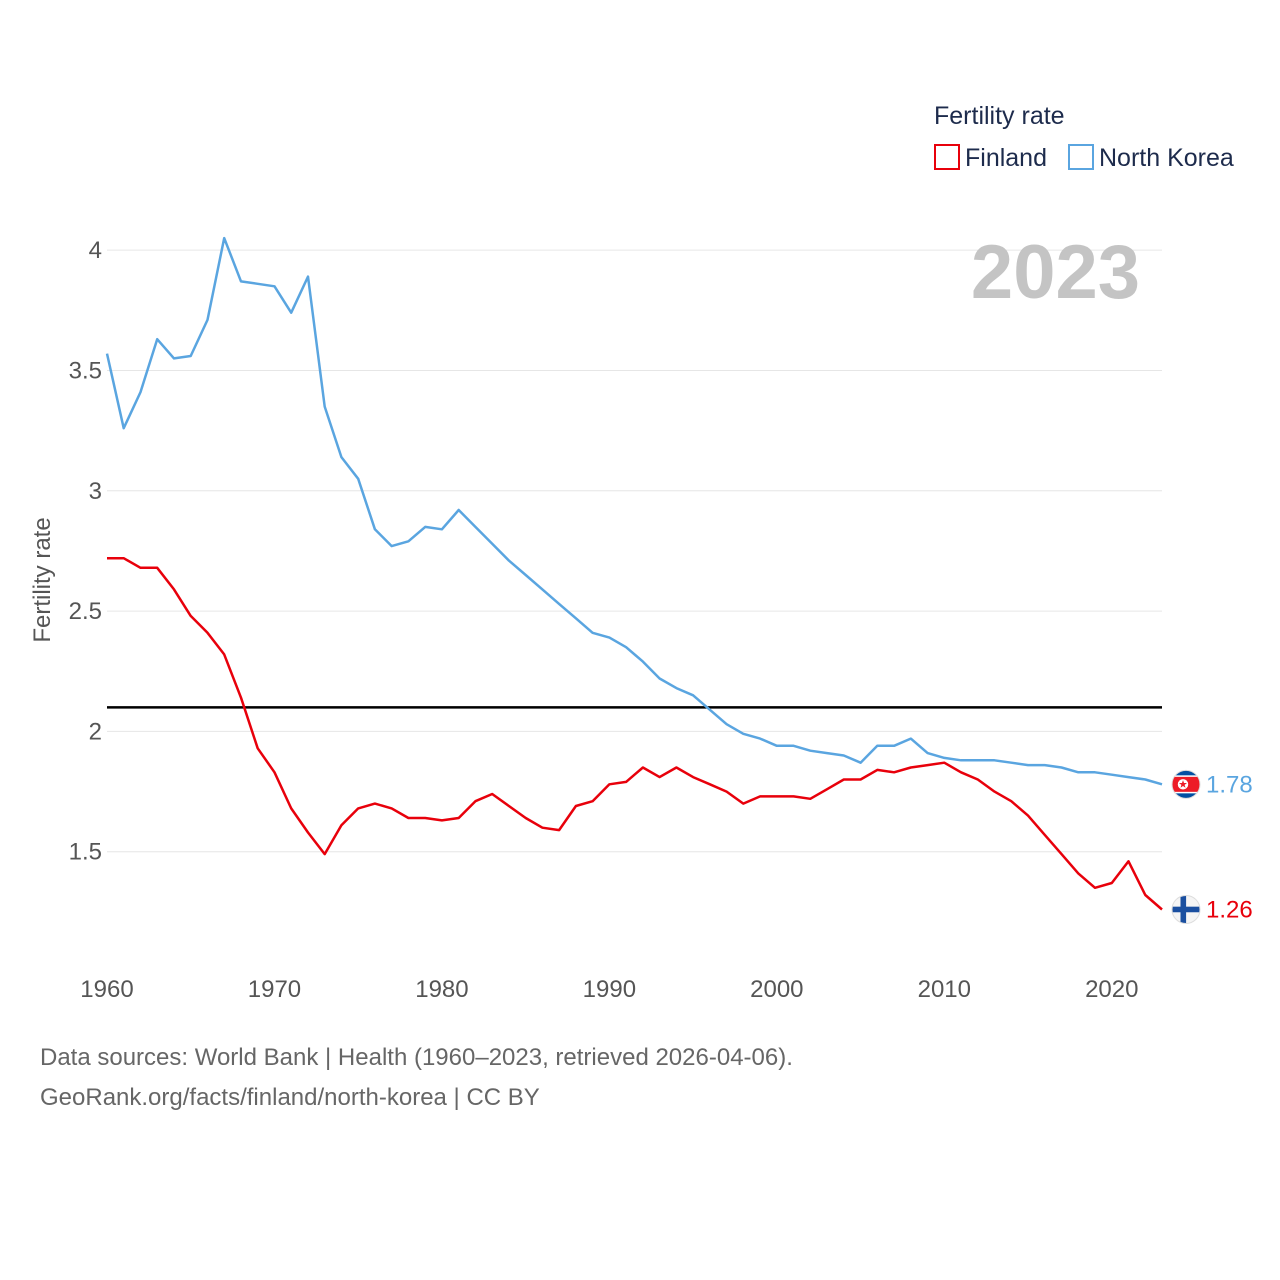 The image size is (1280, 1280). I want to click on x-tick-label: 2000, so click(776, 989).